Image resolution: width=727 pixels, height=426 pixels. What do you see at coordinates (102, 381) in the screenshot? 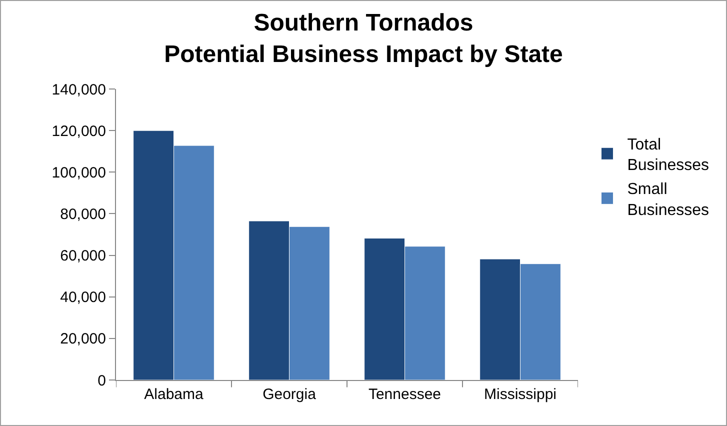
I see `y-tick-label: 0` at bounding box center [102, 381].